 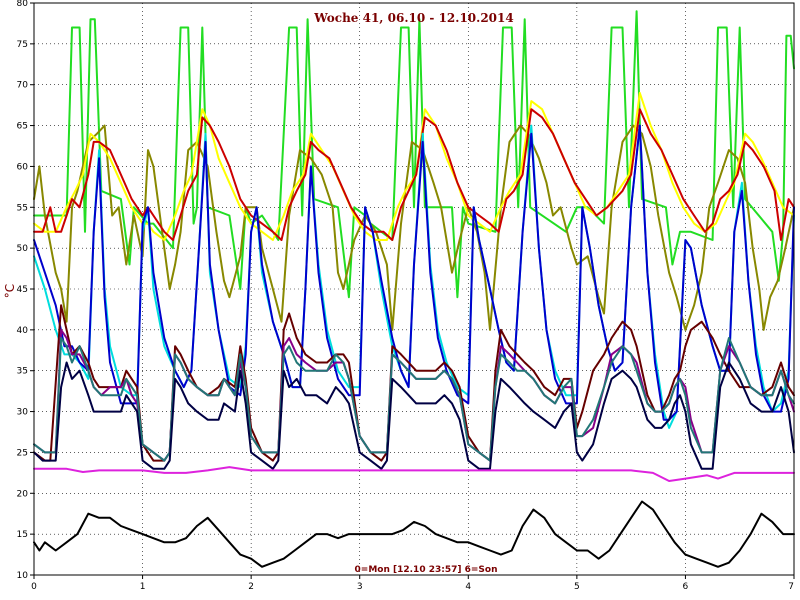 I want to click on y-tick-label-20: 20, so click(x=23, y=494).